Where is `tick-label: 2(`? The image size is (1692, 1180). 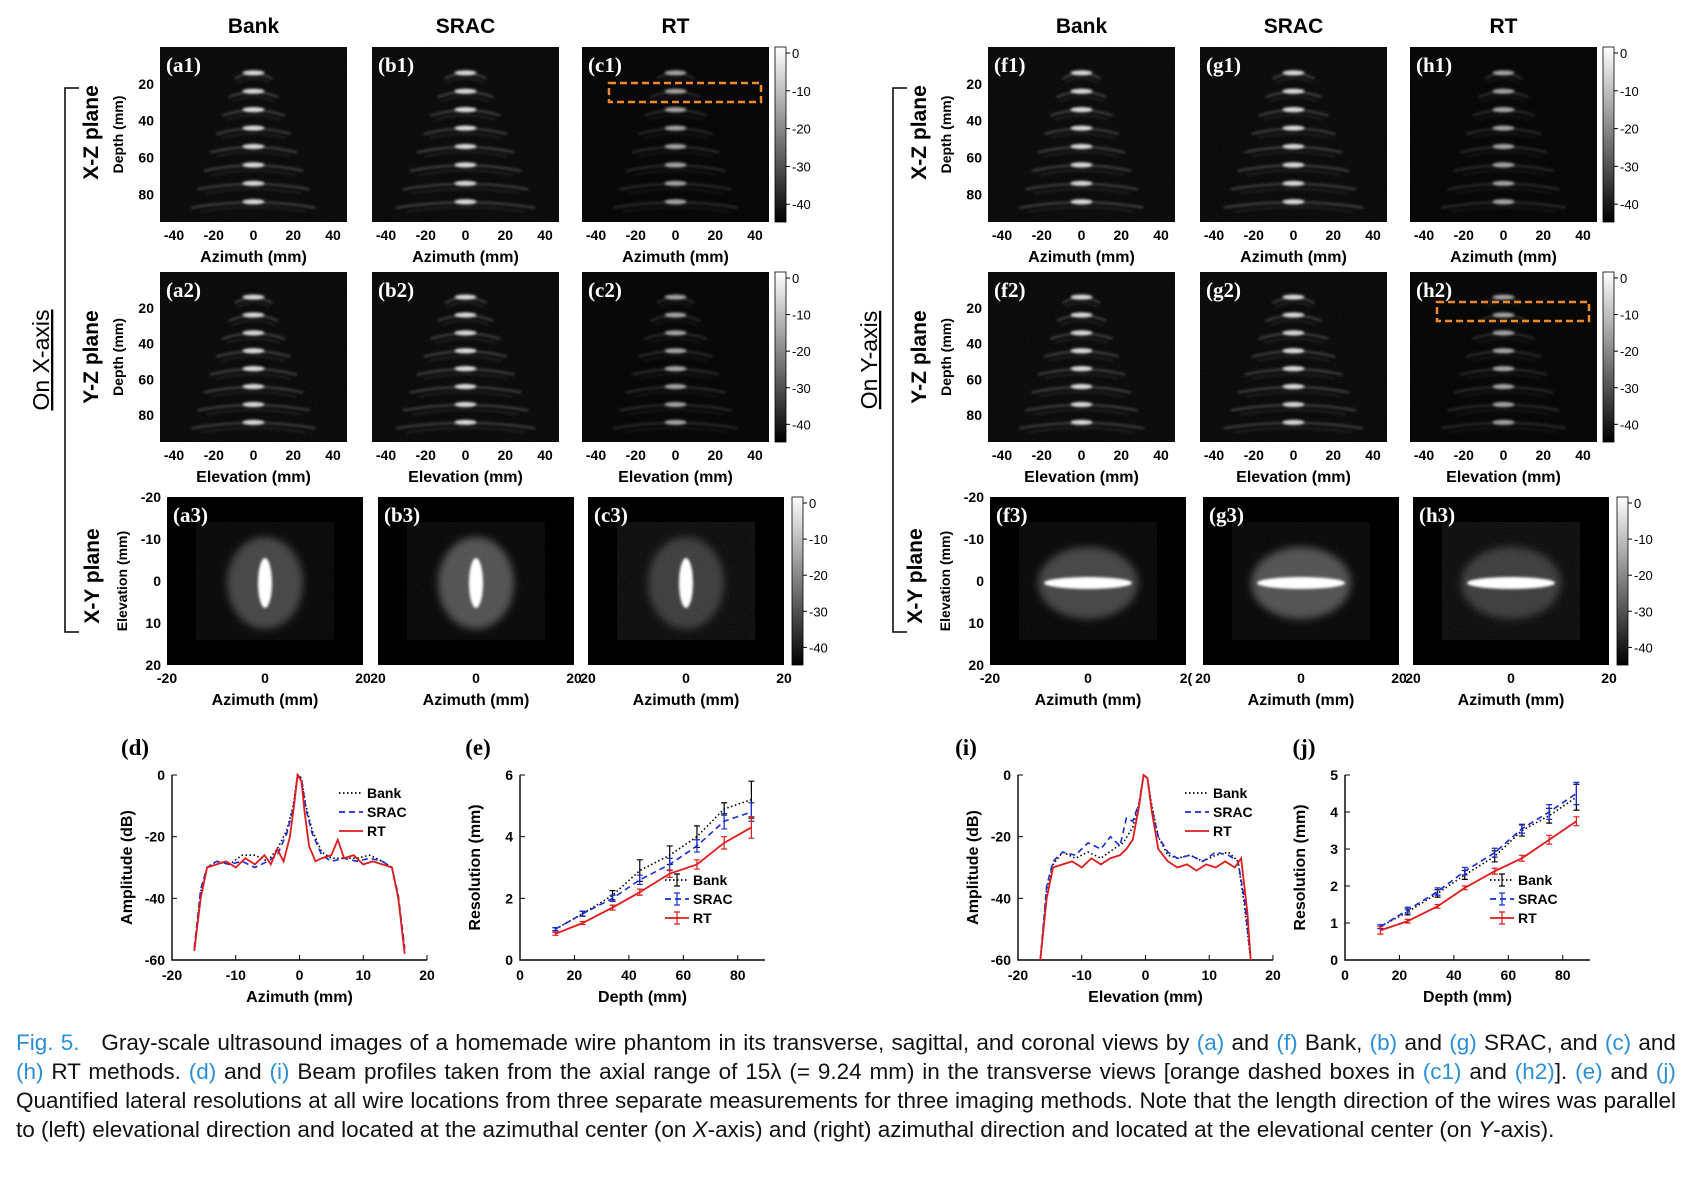 tick-label: 2( is located at coordinates (1186, 678).